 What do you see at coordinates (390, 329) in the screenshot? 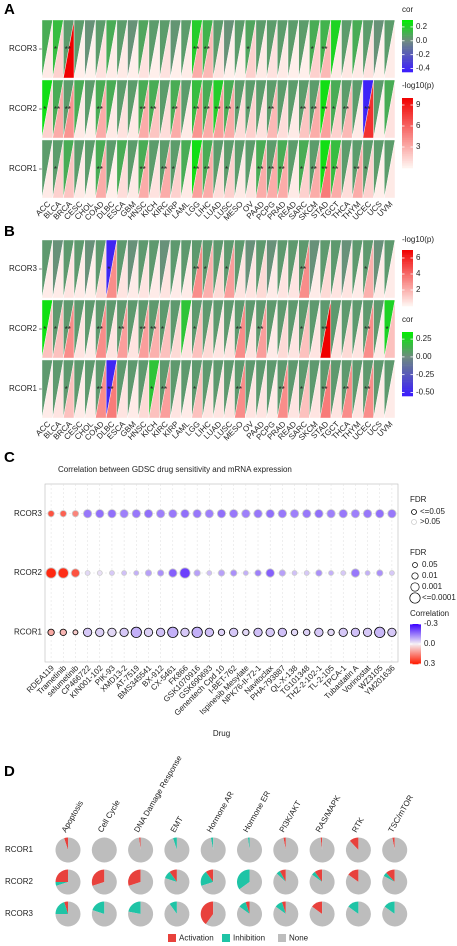
I see `p-cell` at bounding box center [390, 329].